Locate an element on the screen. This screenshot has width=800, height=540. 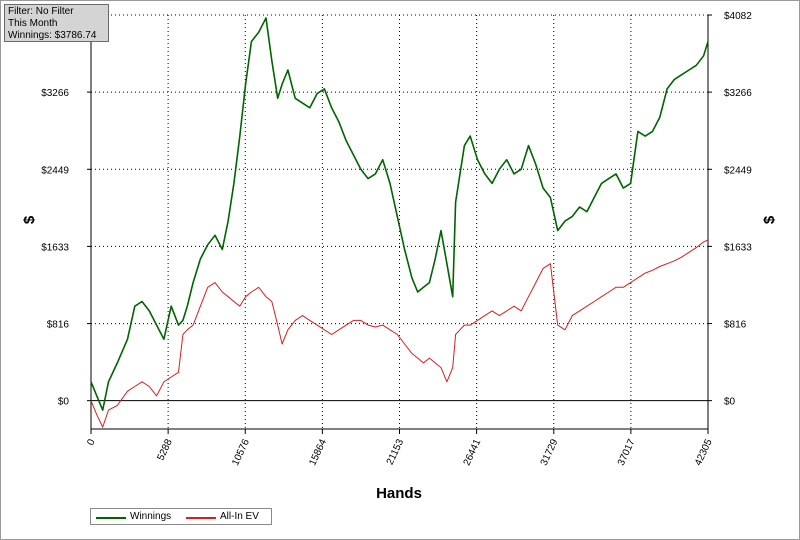
legend-swatch-allin-ev is located at coordinates (201, 518).